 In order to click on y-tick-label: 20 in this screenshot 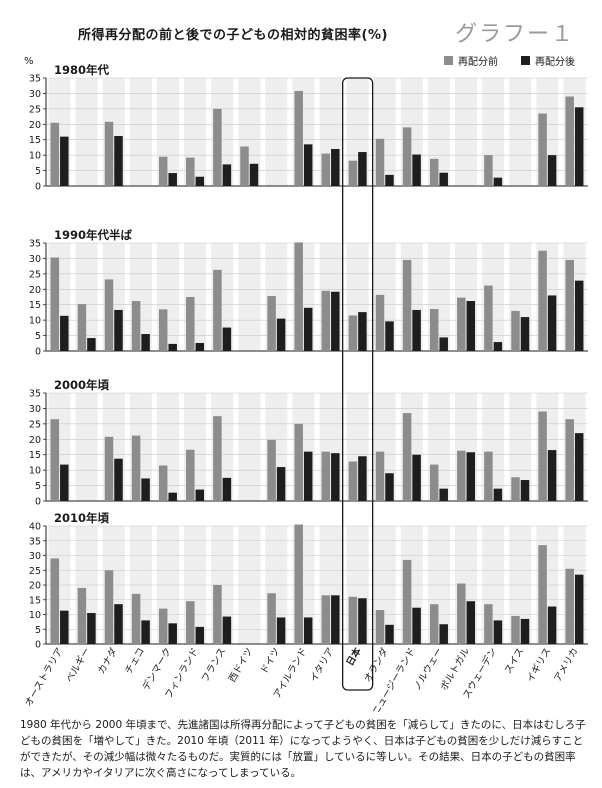, I will do `click(35, 440)`.